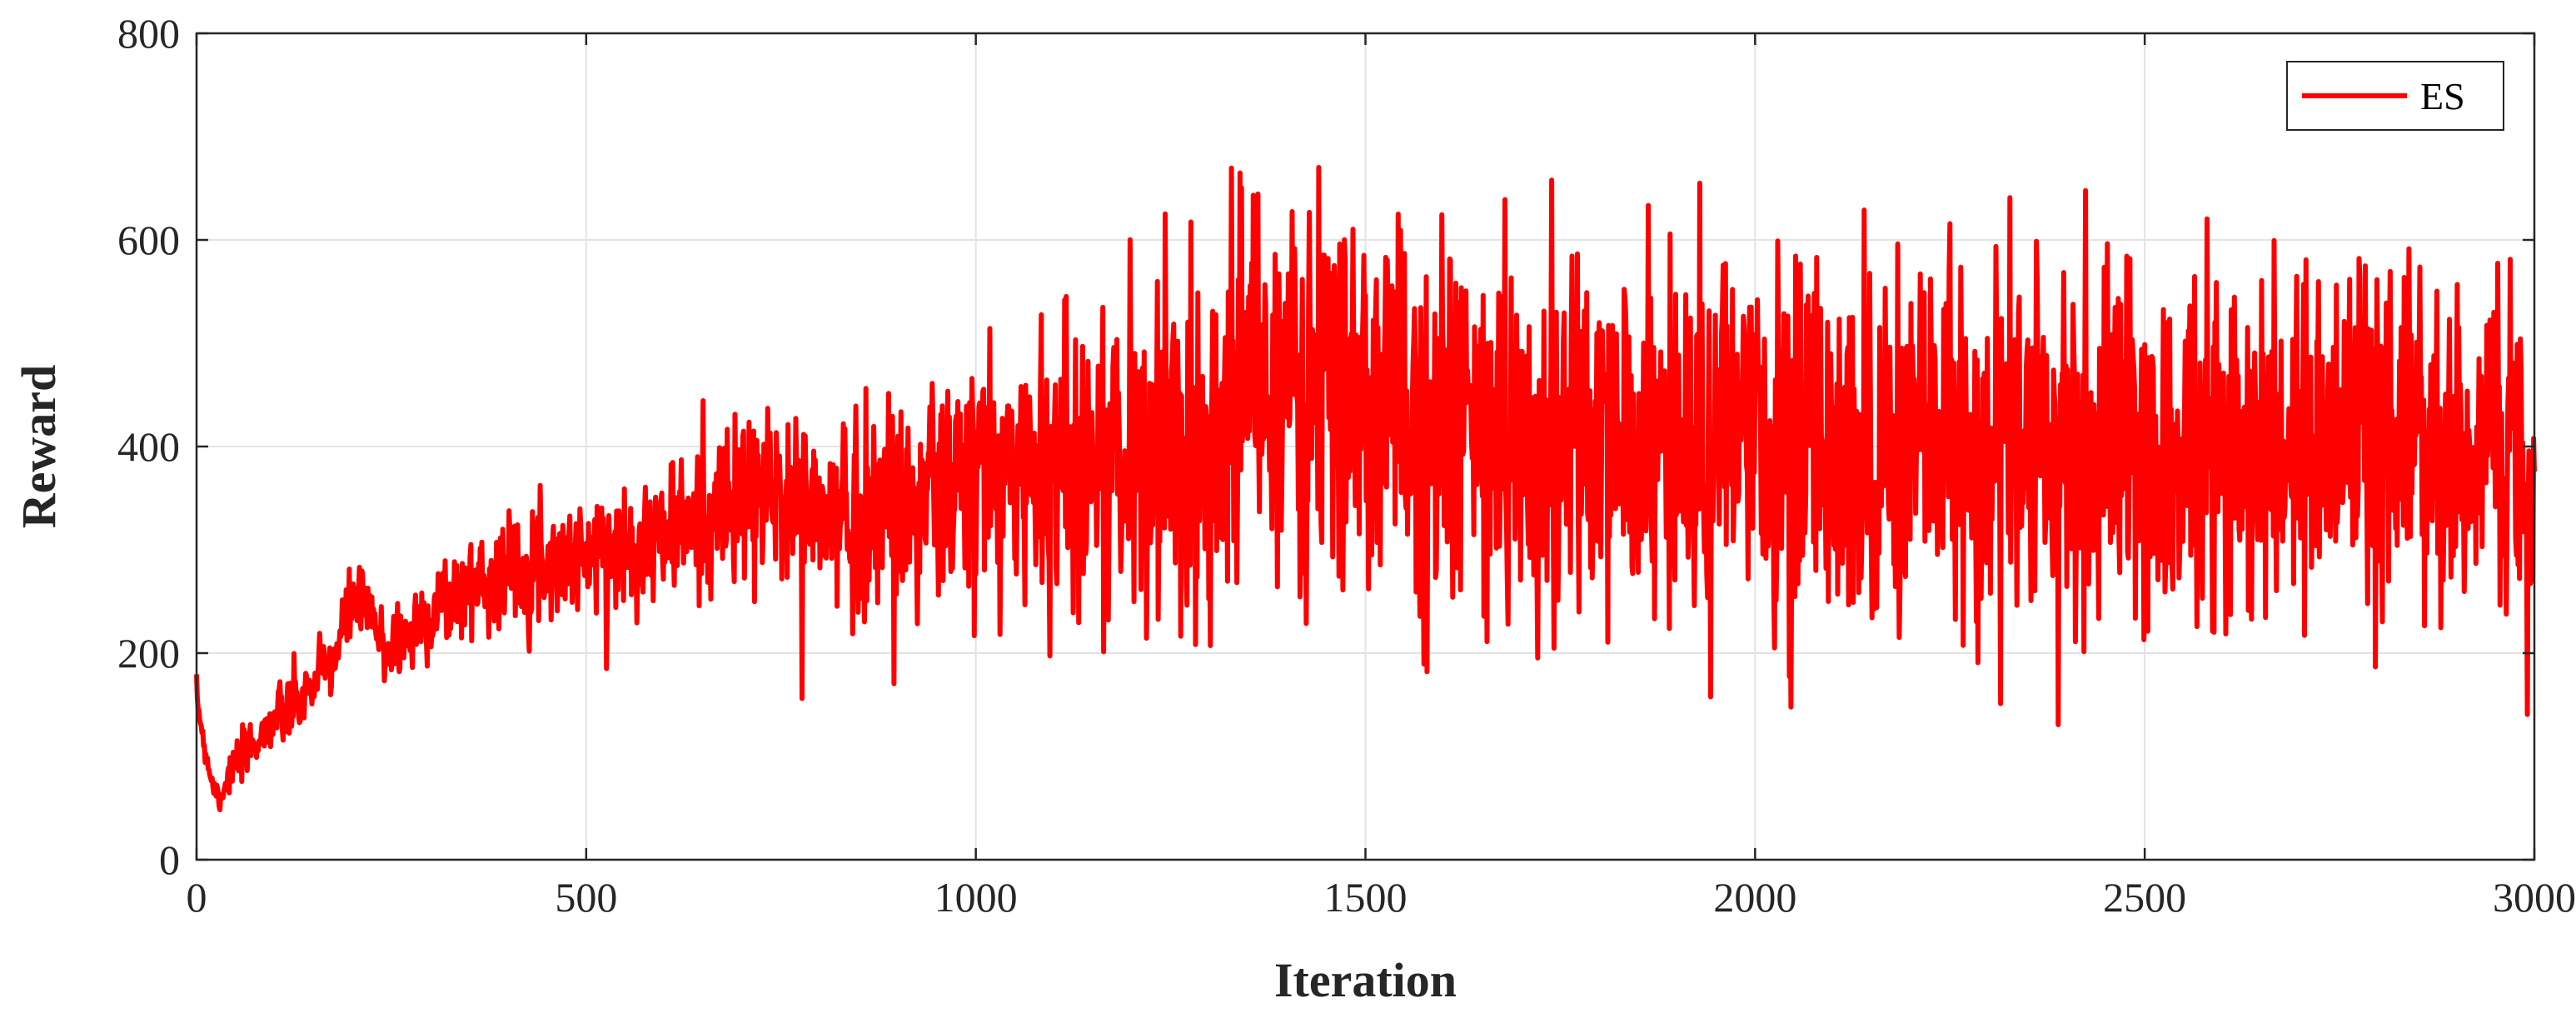 The image size is (2576, 1013). I want to click on y-tick-label-1: 200, so click(148, 653).